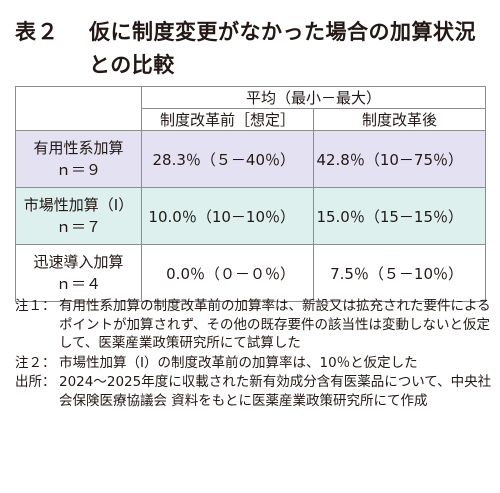  I want to click on row-label: 有用性系加算 ｎ＝９, so click(78, 159).